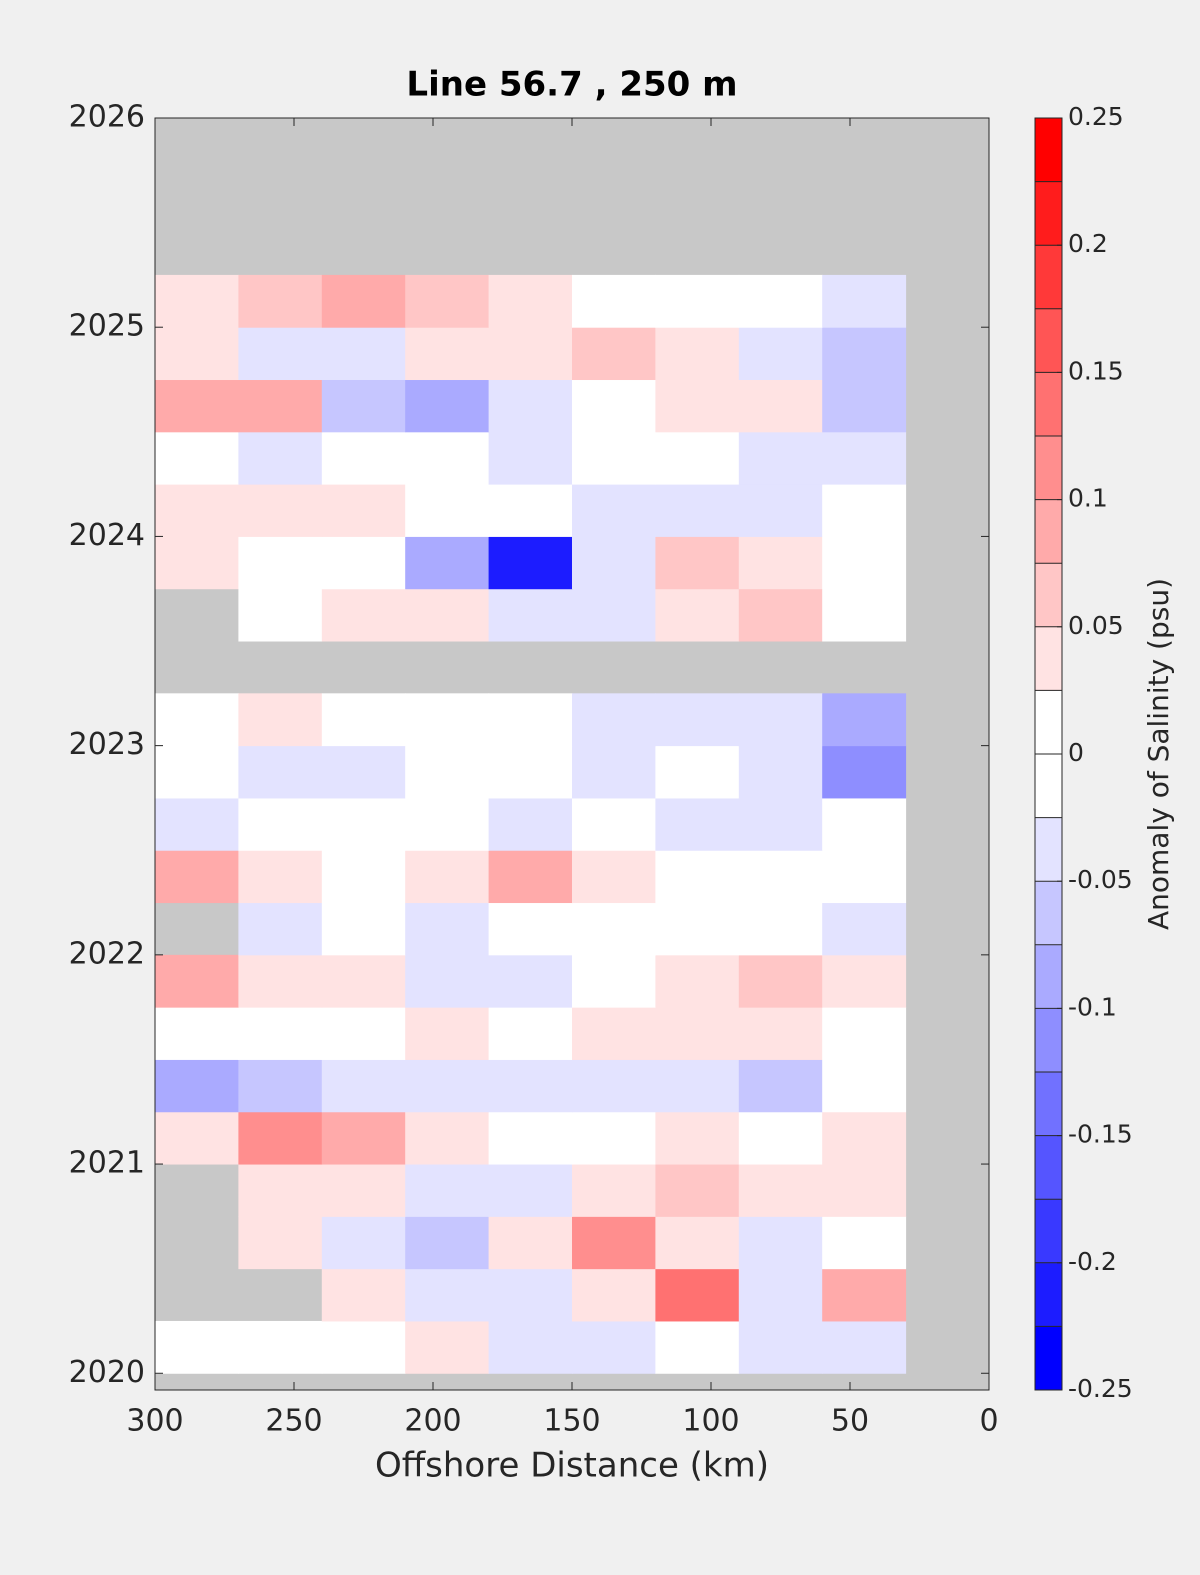  I want to click on colorbar-tick-label: -0.1, so click(1092, 1006).